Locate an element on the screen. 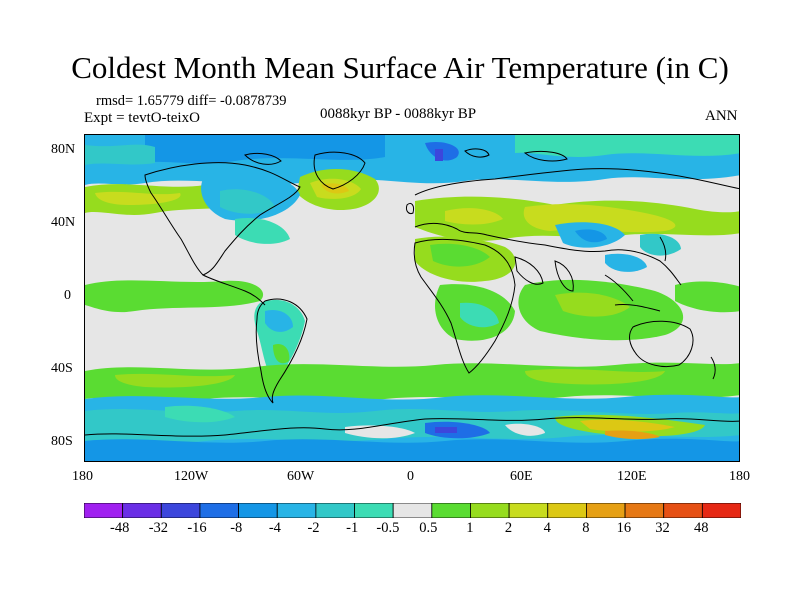 The width and height of the screenshot is (800, 600). lon-label-120w: 120W is located at coordinates (191, 476).